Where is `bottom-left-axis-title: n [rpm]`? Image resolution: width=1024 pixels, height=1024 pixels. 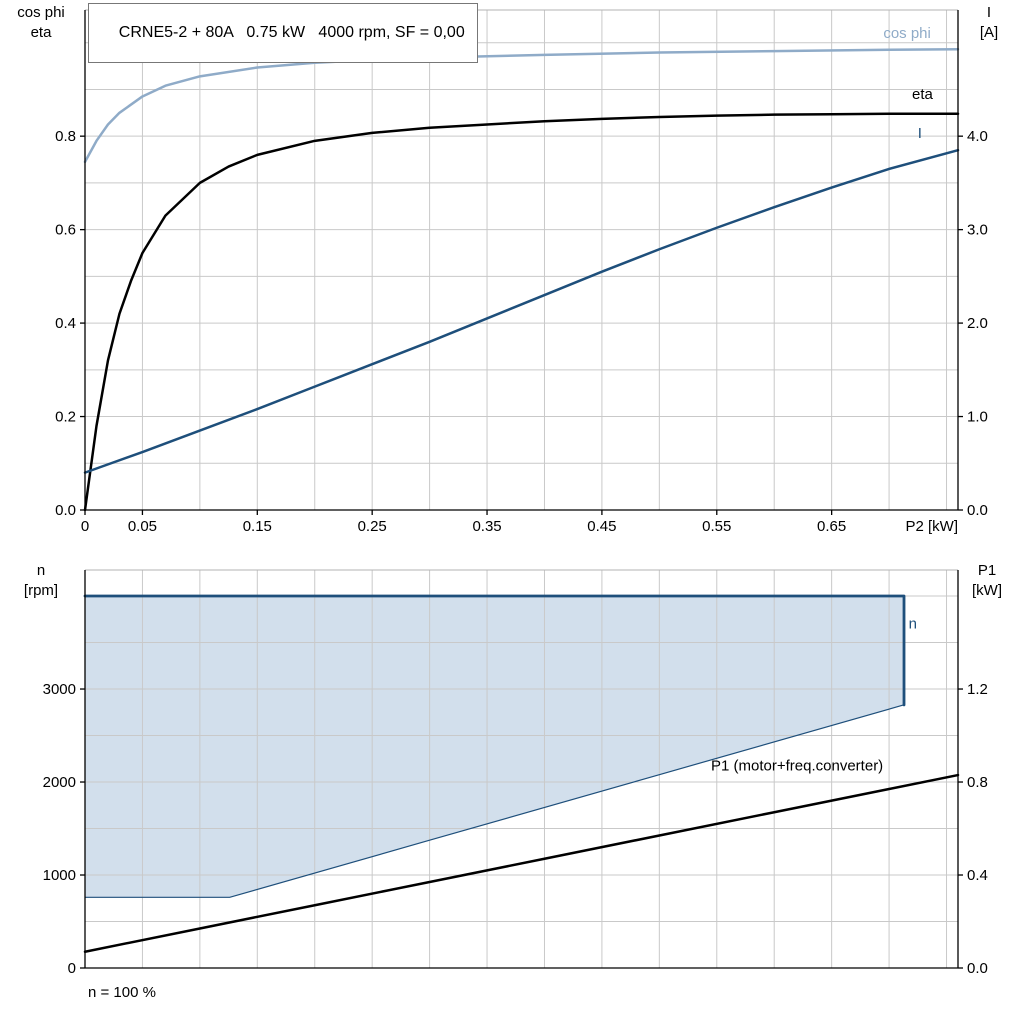
bottom-left-axis-title: n [rpm] is located at coordinates (41, 581).